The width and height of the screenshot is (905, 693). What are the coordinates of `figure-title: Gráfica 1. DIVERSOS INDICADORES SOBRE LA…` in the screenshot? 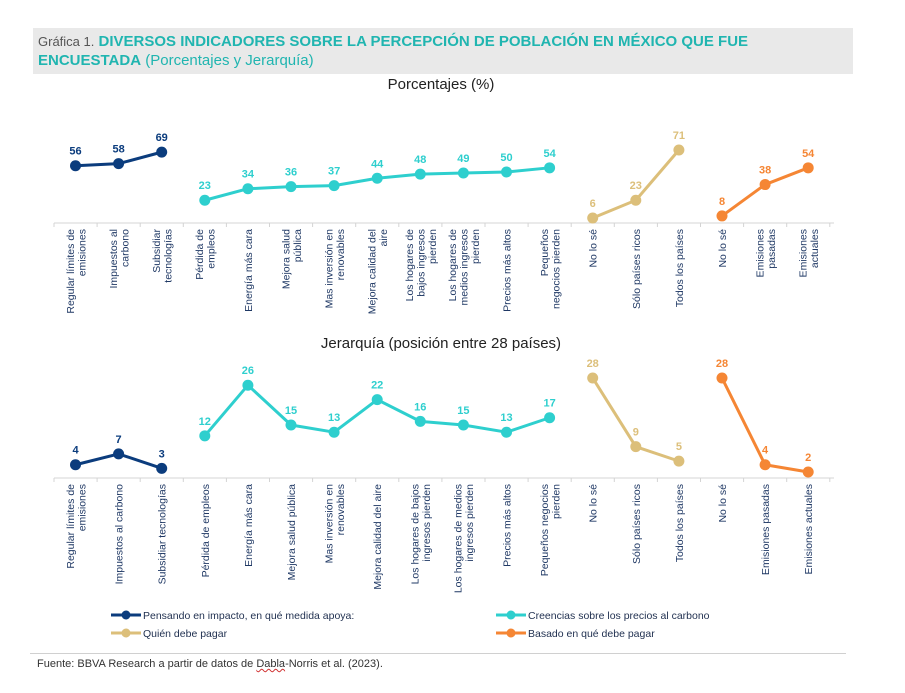 It's located at (443, 51).